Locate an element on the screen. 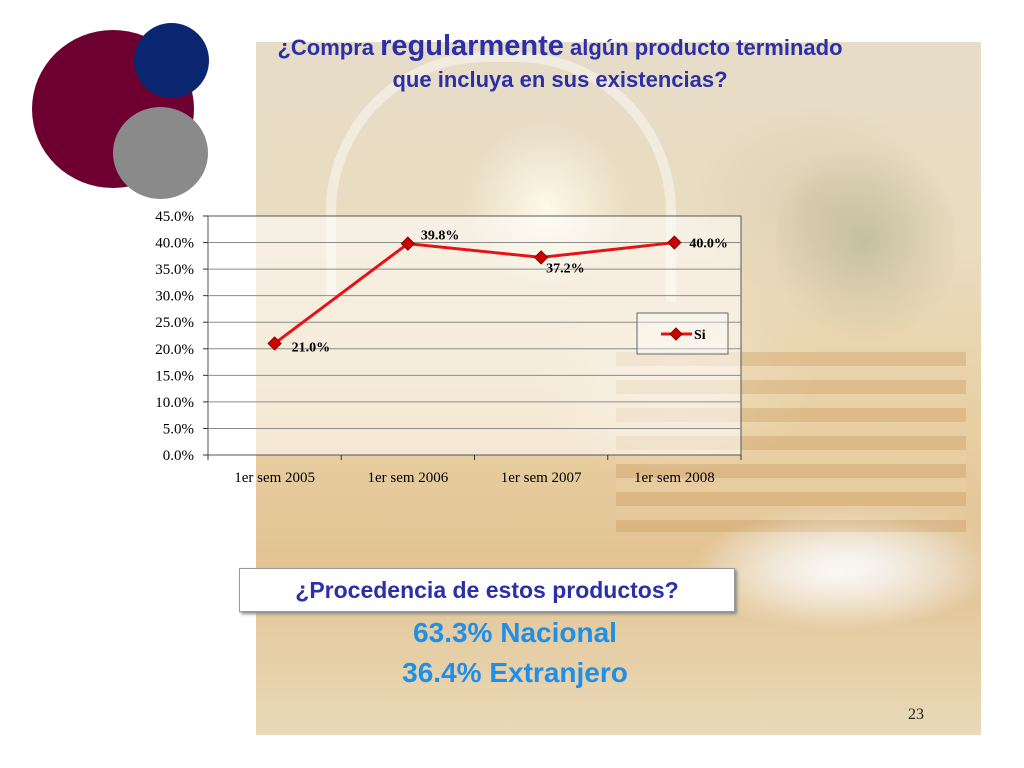 The width and height of the screenshot is (1024, 768). y-tick-label: 5.0% is located at coordinates (178, 429).